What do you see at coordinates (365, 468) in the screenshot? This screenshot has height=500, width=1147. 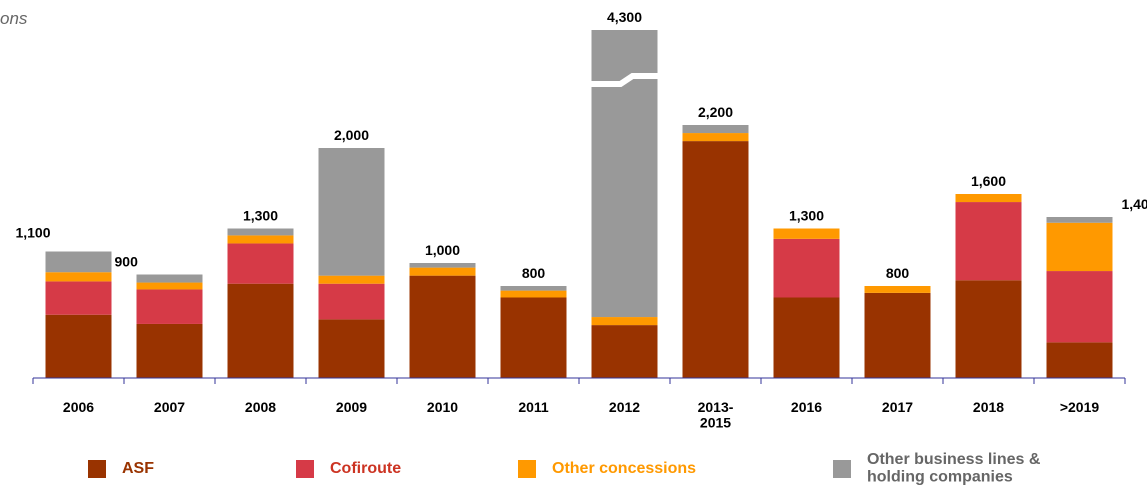 I see `legend-label: Cofiroute` at bounding box center [365, 468].